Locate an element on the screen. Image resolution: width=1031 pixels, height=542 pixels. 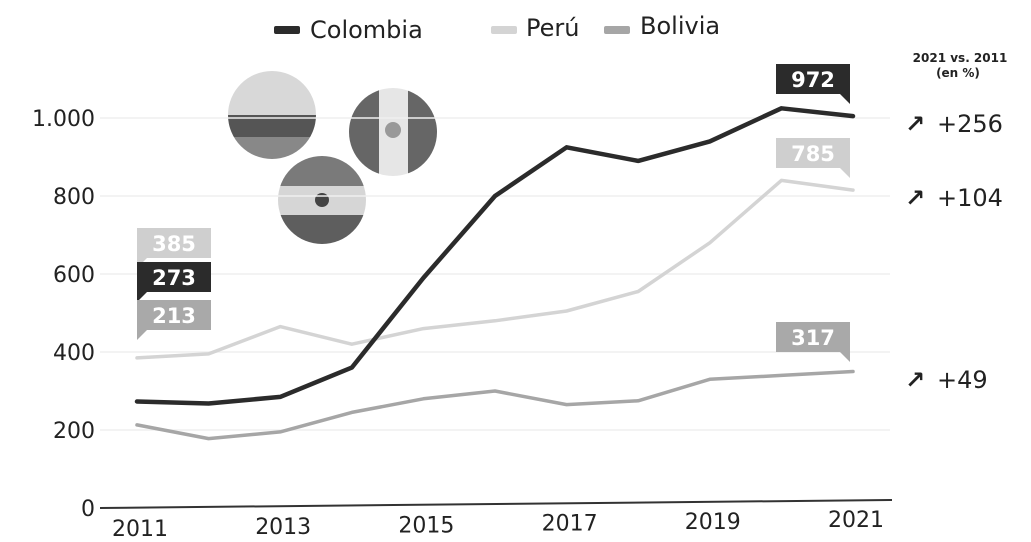
colombia-flag-icon is located at coordinates (272, 115).